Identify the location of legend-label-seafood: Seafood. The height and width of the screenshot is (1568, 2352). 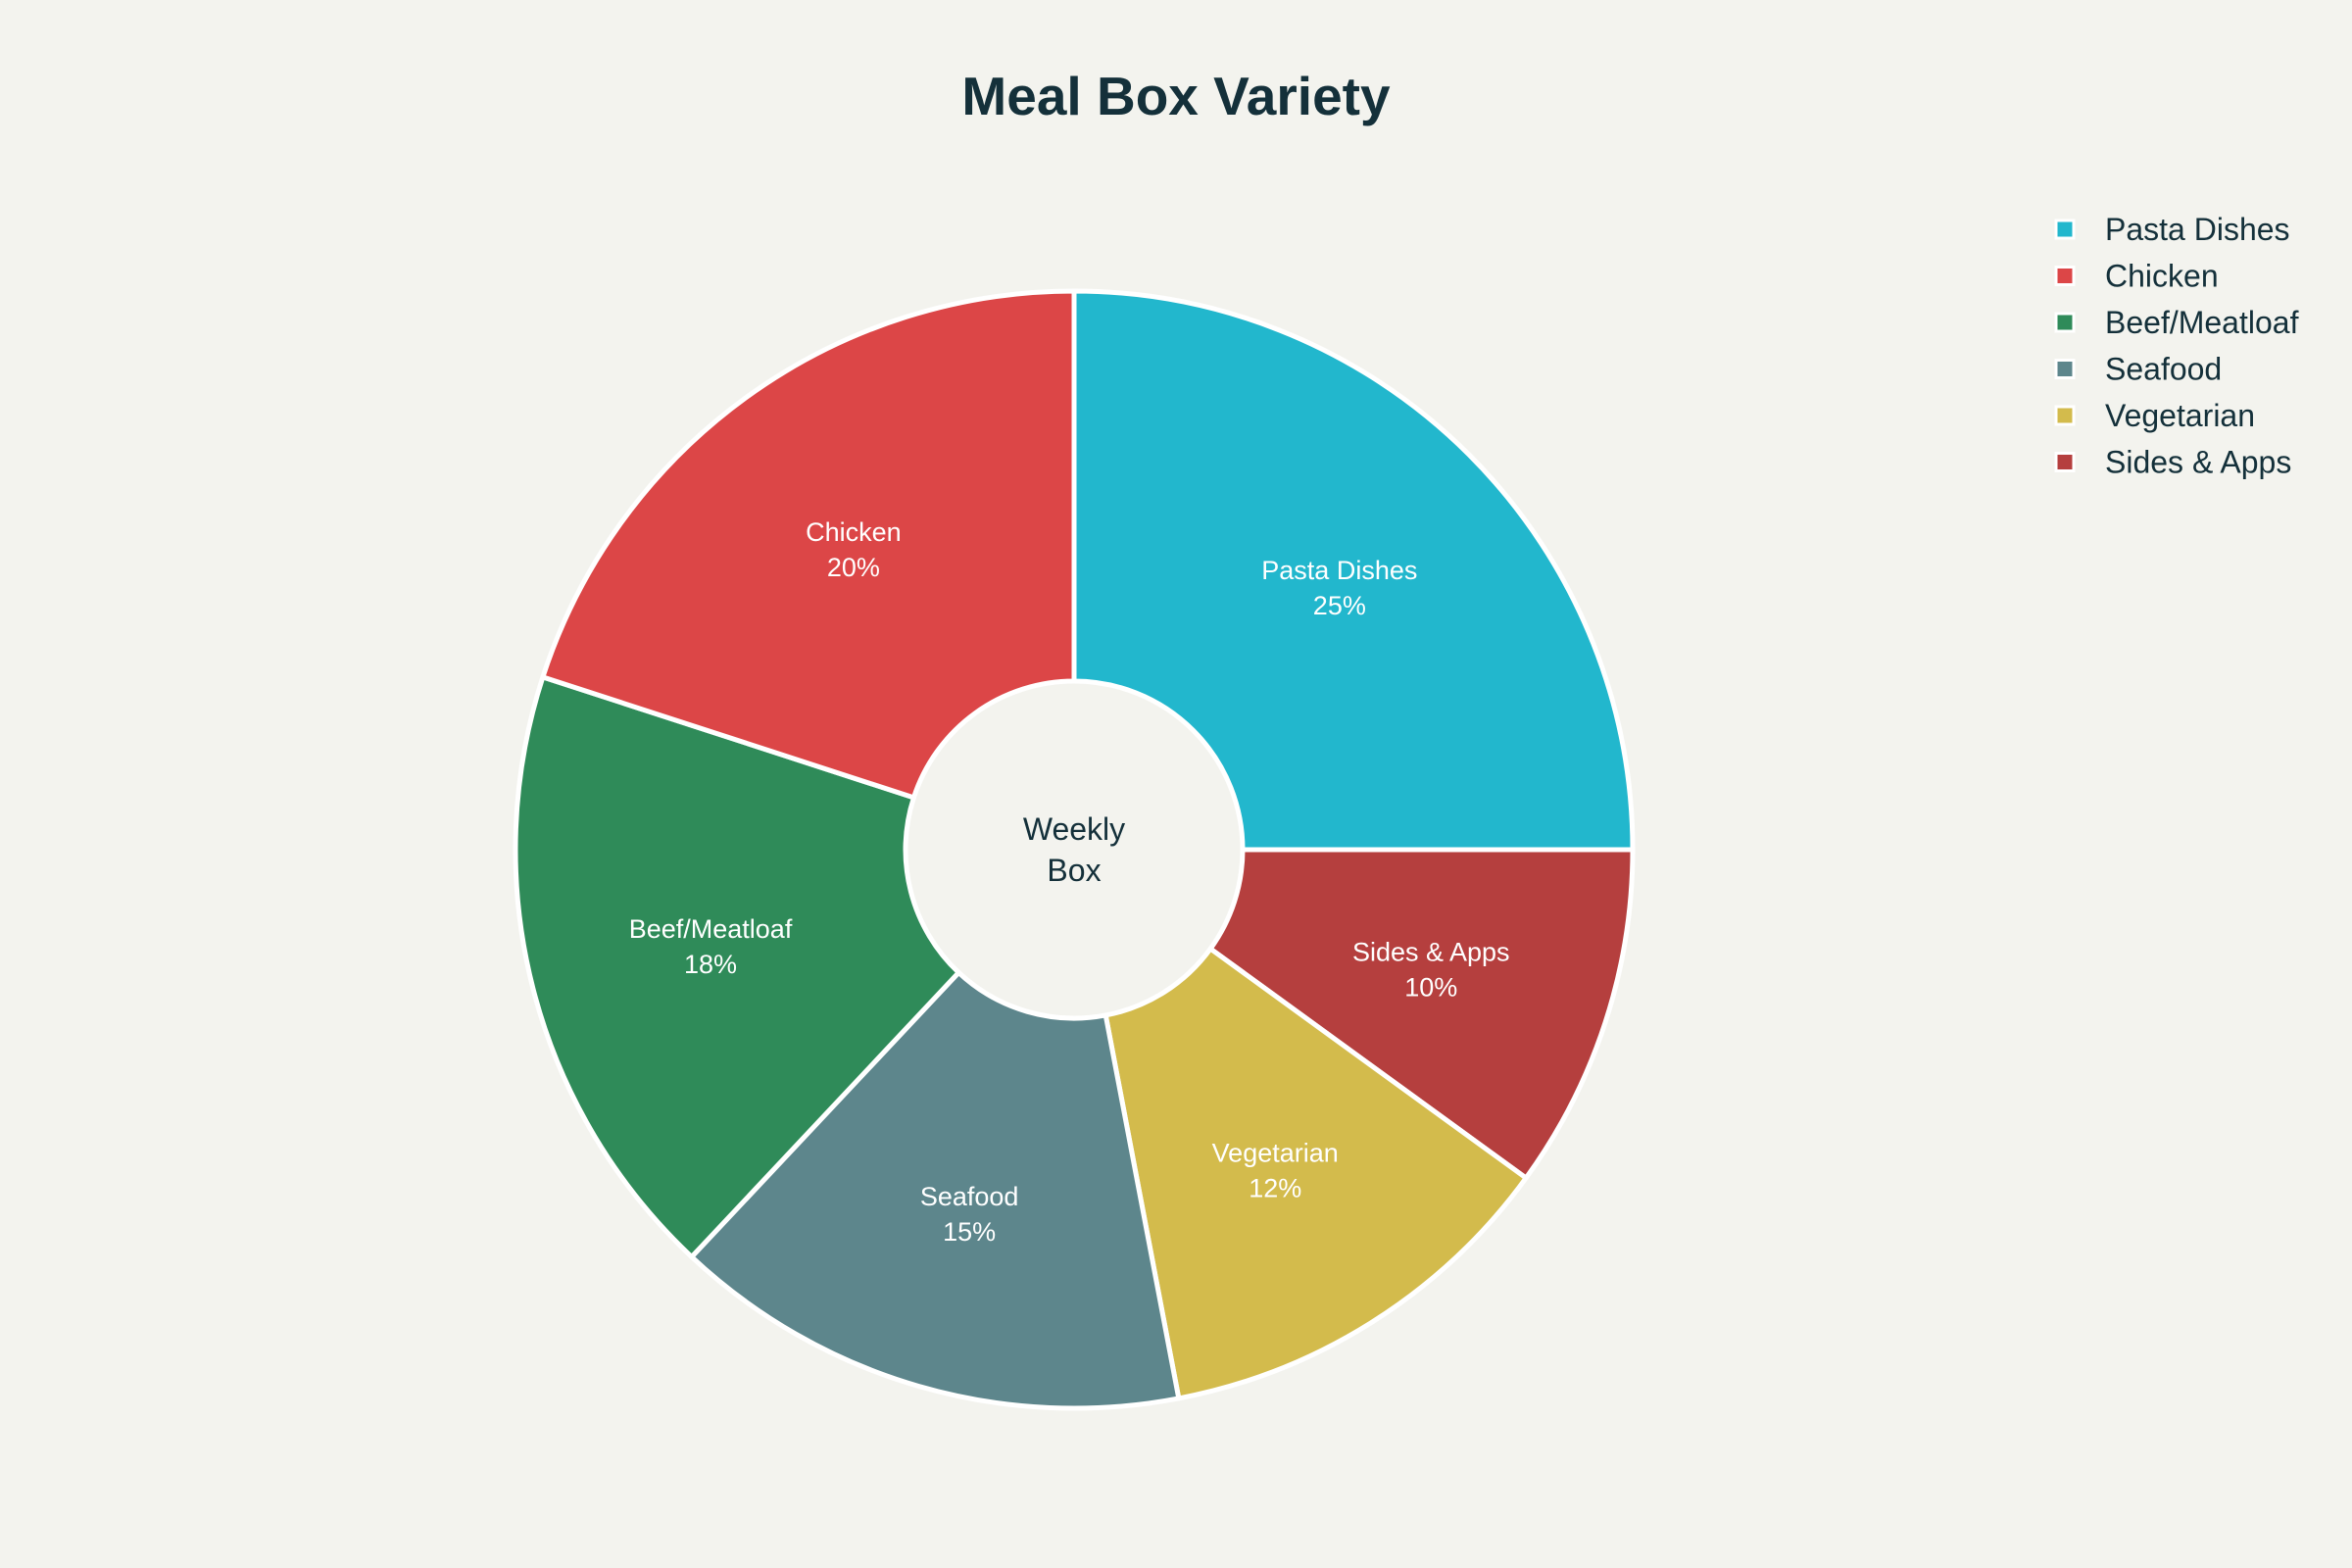
(2163, 369).